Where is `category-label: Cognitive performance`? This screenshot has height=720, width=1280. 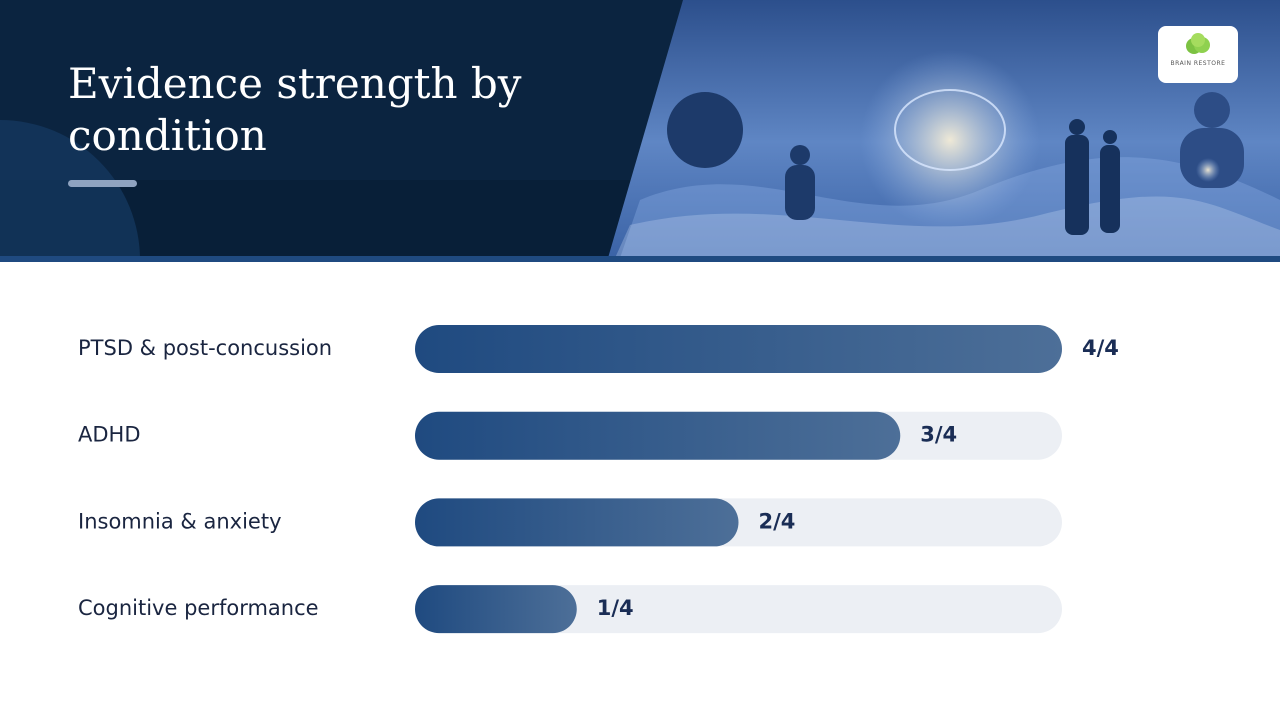
category-label: Cognitive performance is located at coordinates (198, 608).